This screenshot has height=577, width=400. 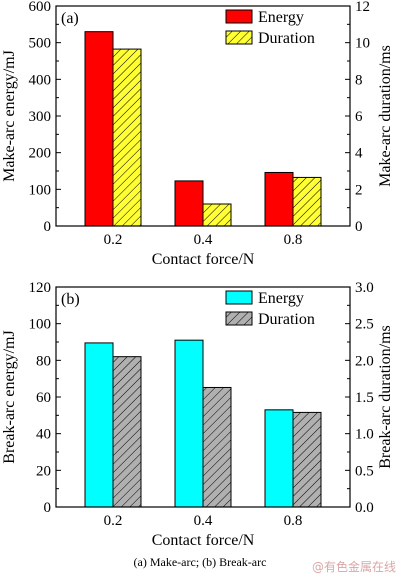 I want to click on chart-a-y-tick-label: 200, so click(x=40, y=154).